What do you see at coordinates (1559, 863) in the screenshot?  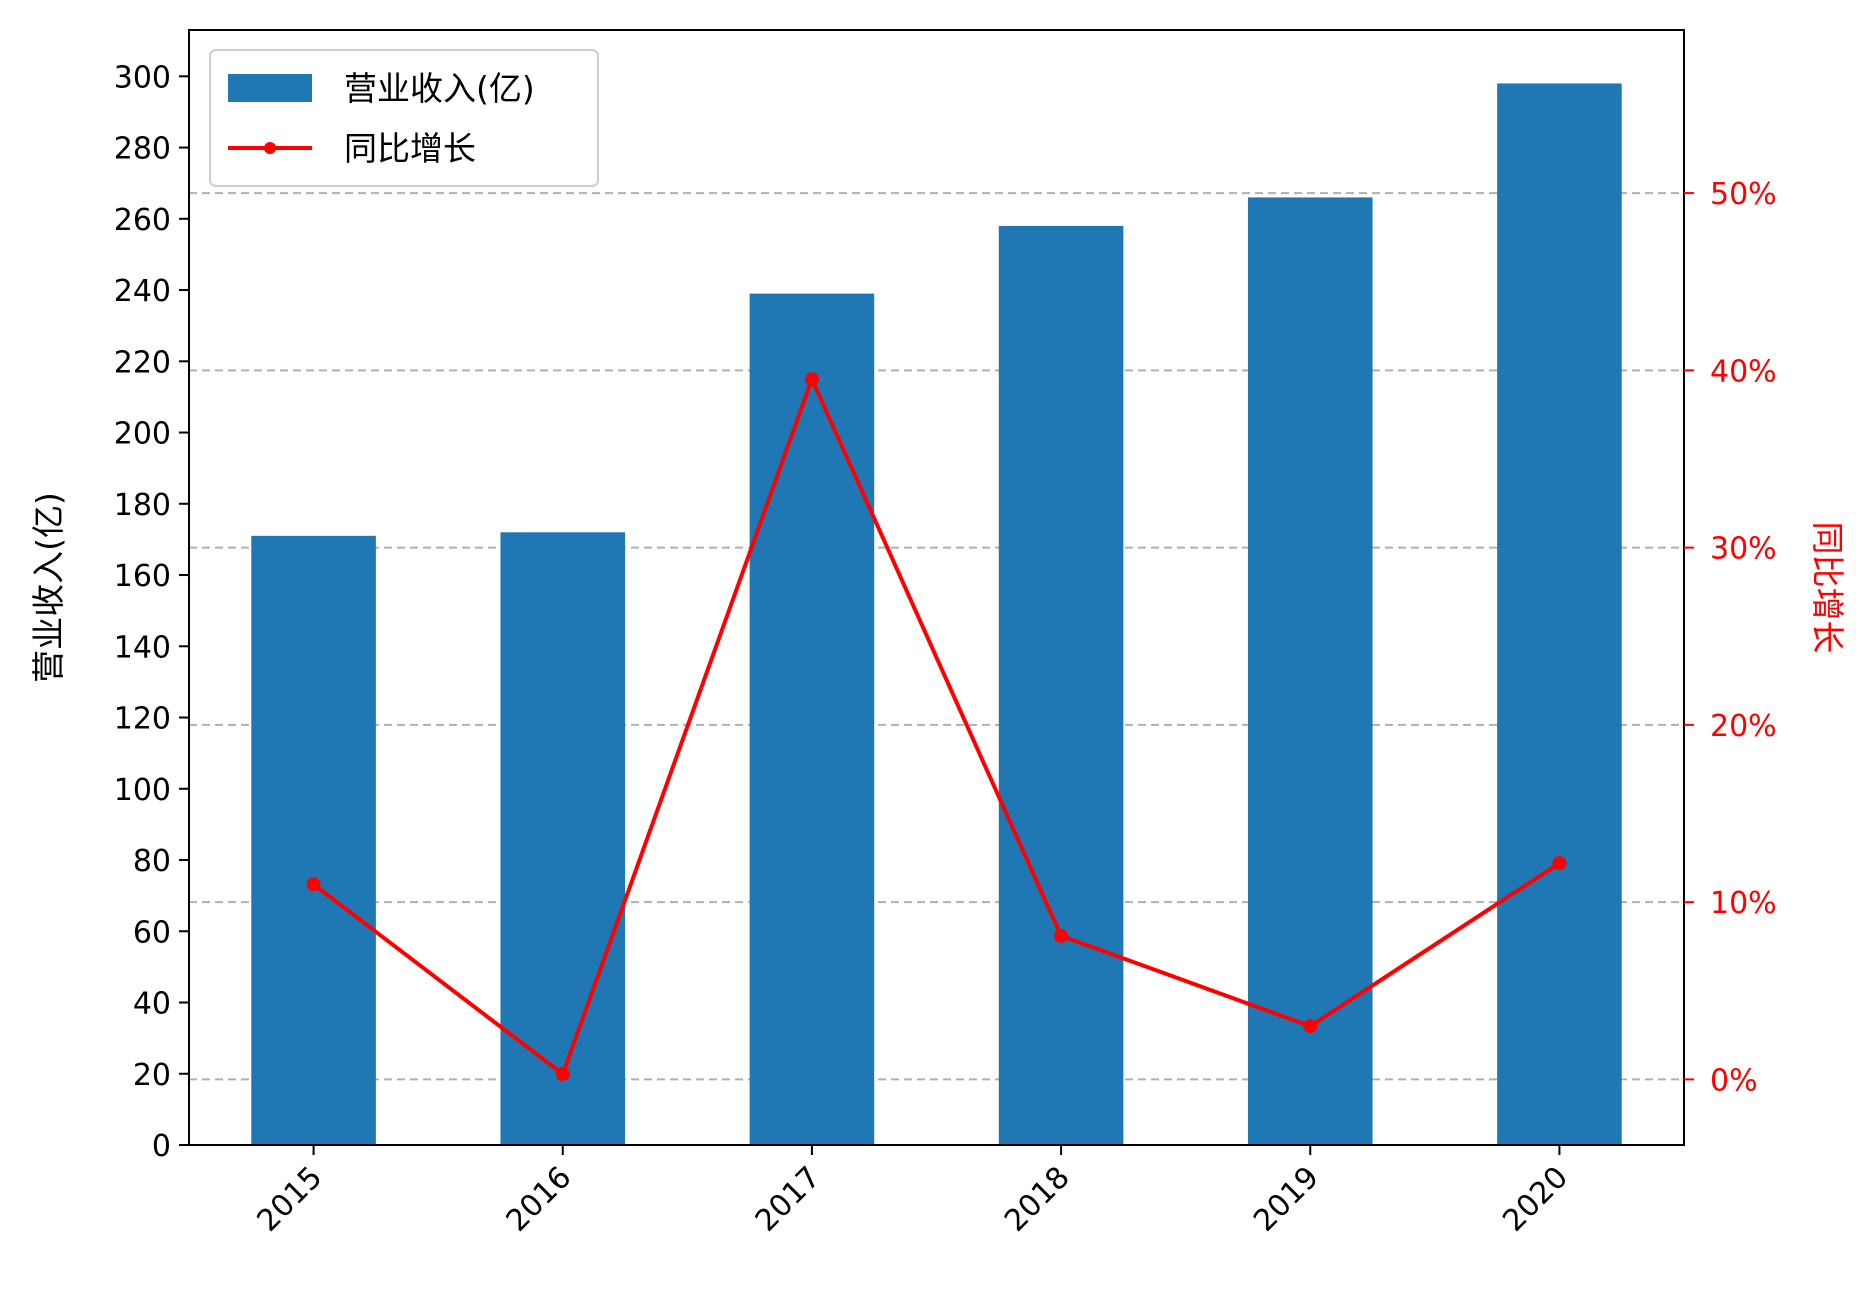 I see `growth-point-2020` at bounding box center [1559, 863].